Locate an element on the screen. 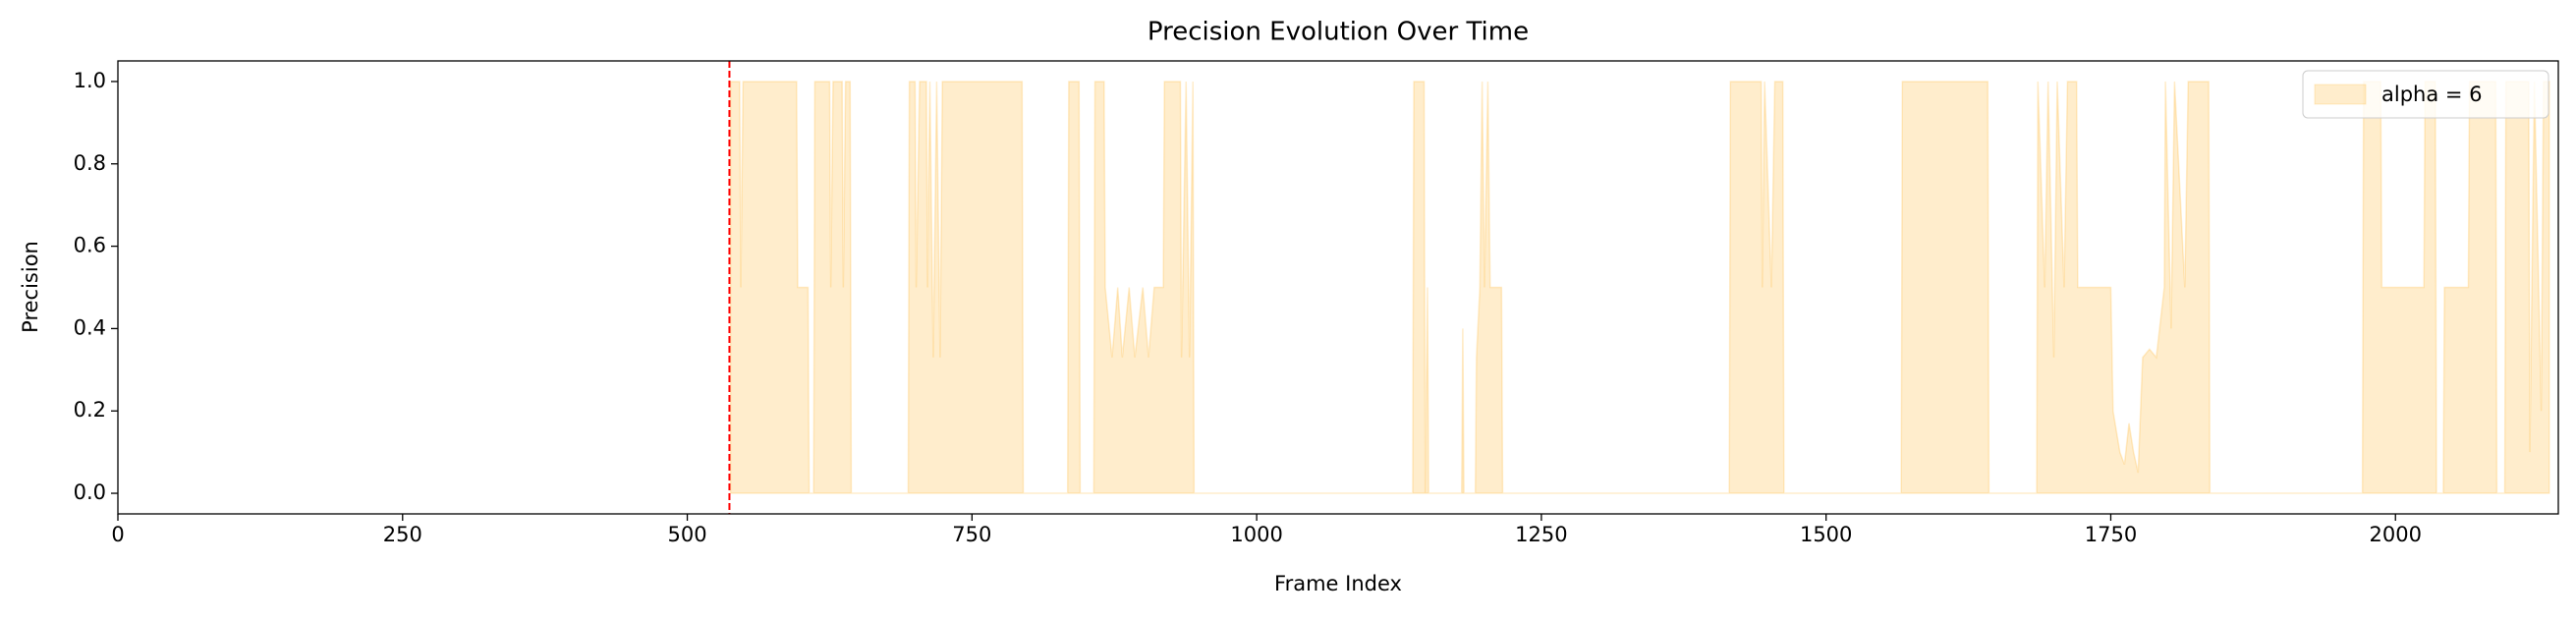 This screenshot has height=620, width=2576. x-tick-label: 750 is located at coordinates (971, 534).